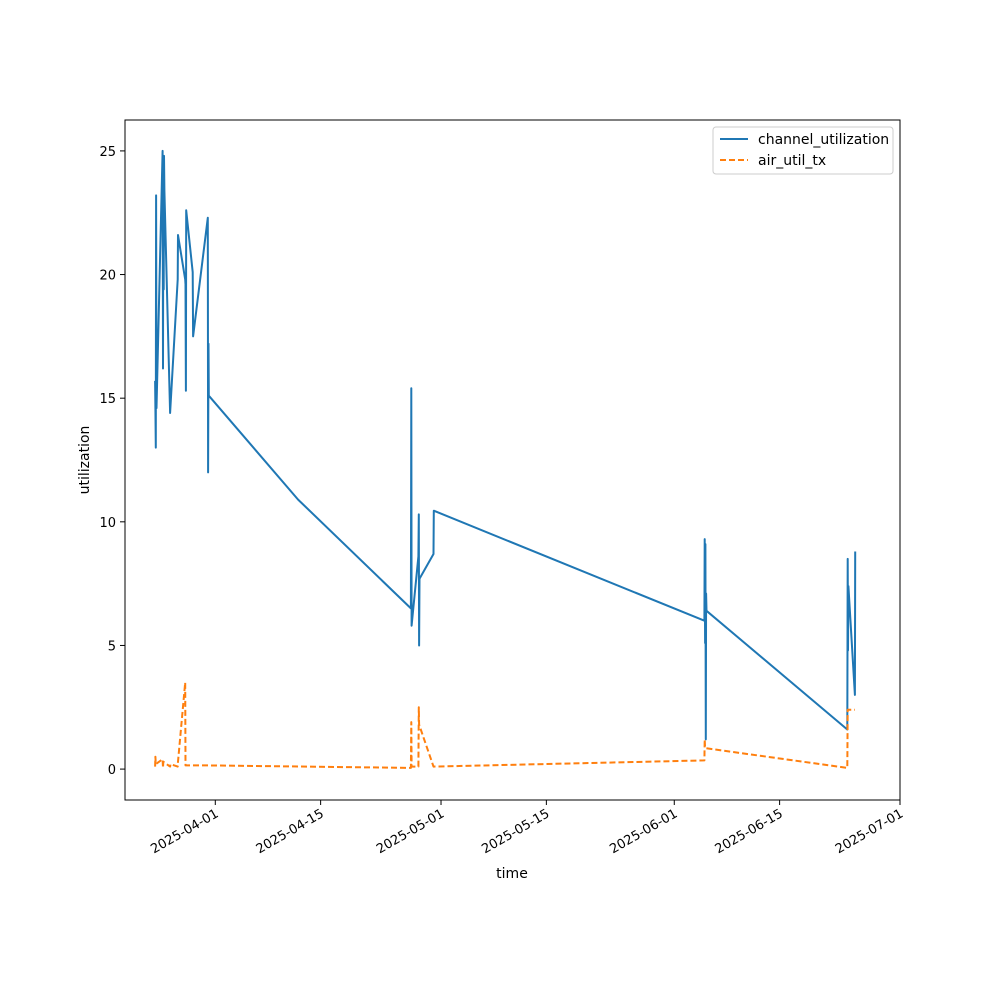 Image resolution: width=1000 pixels, height=1000 pixels. What do you see at coordinates (512, 874) in the screenshot?
I see `x-axis-label: time` at bounding box center [512, 874].